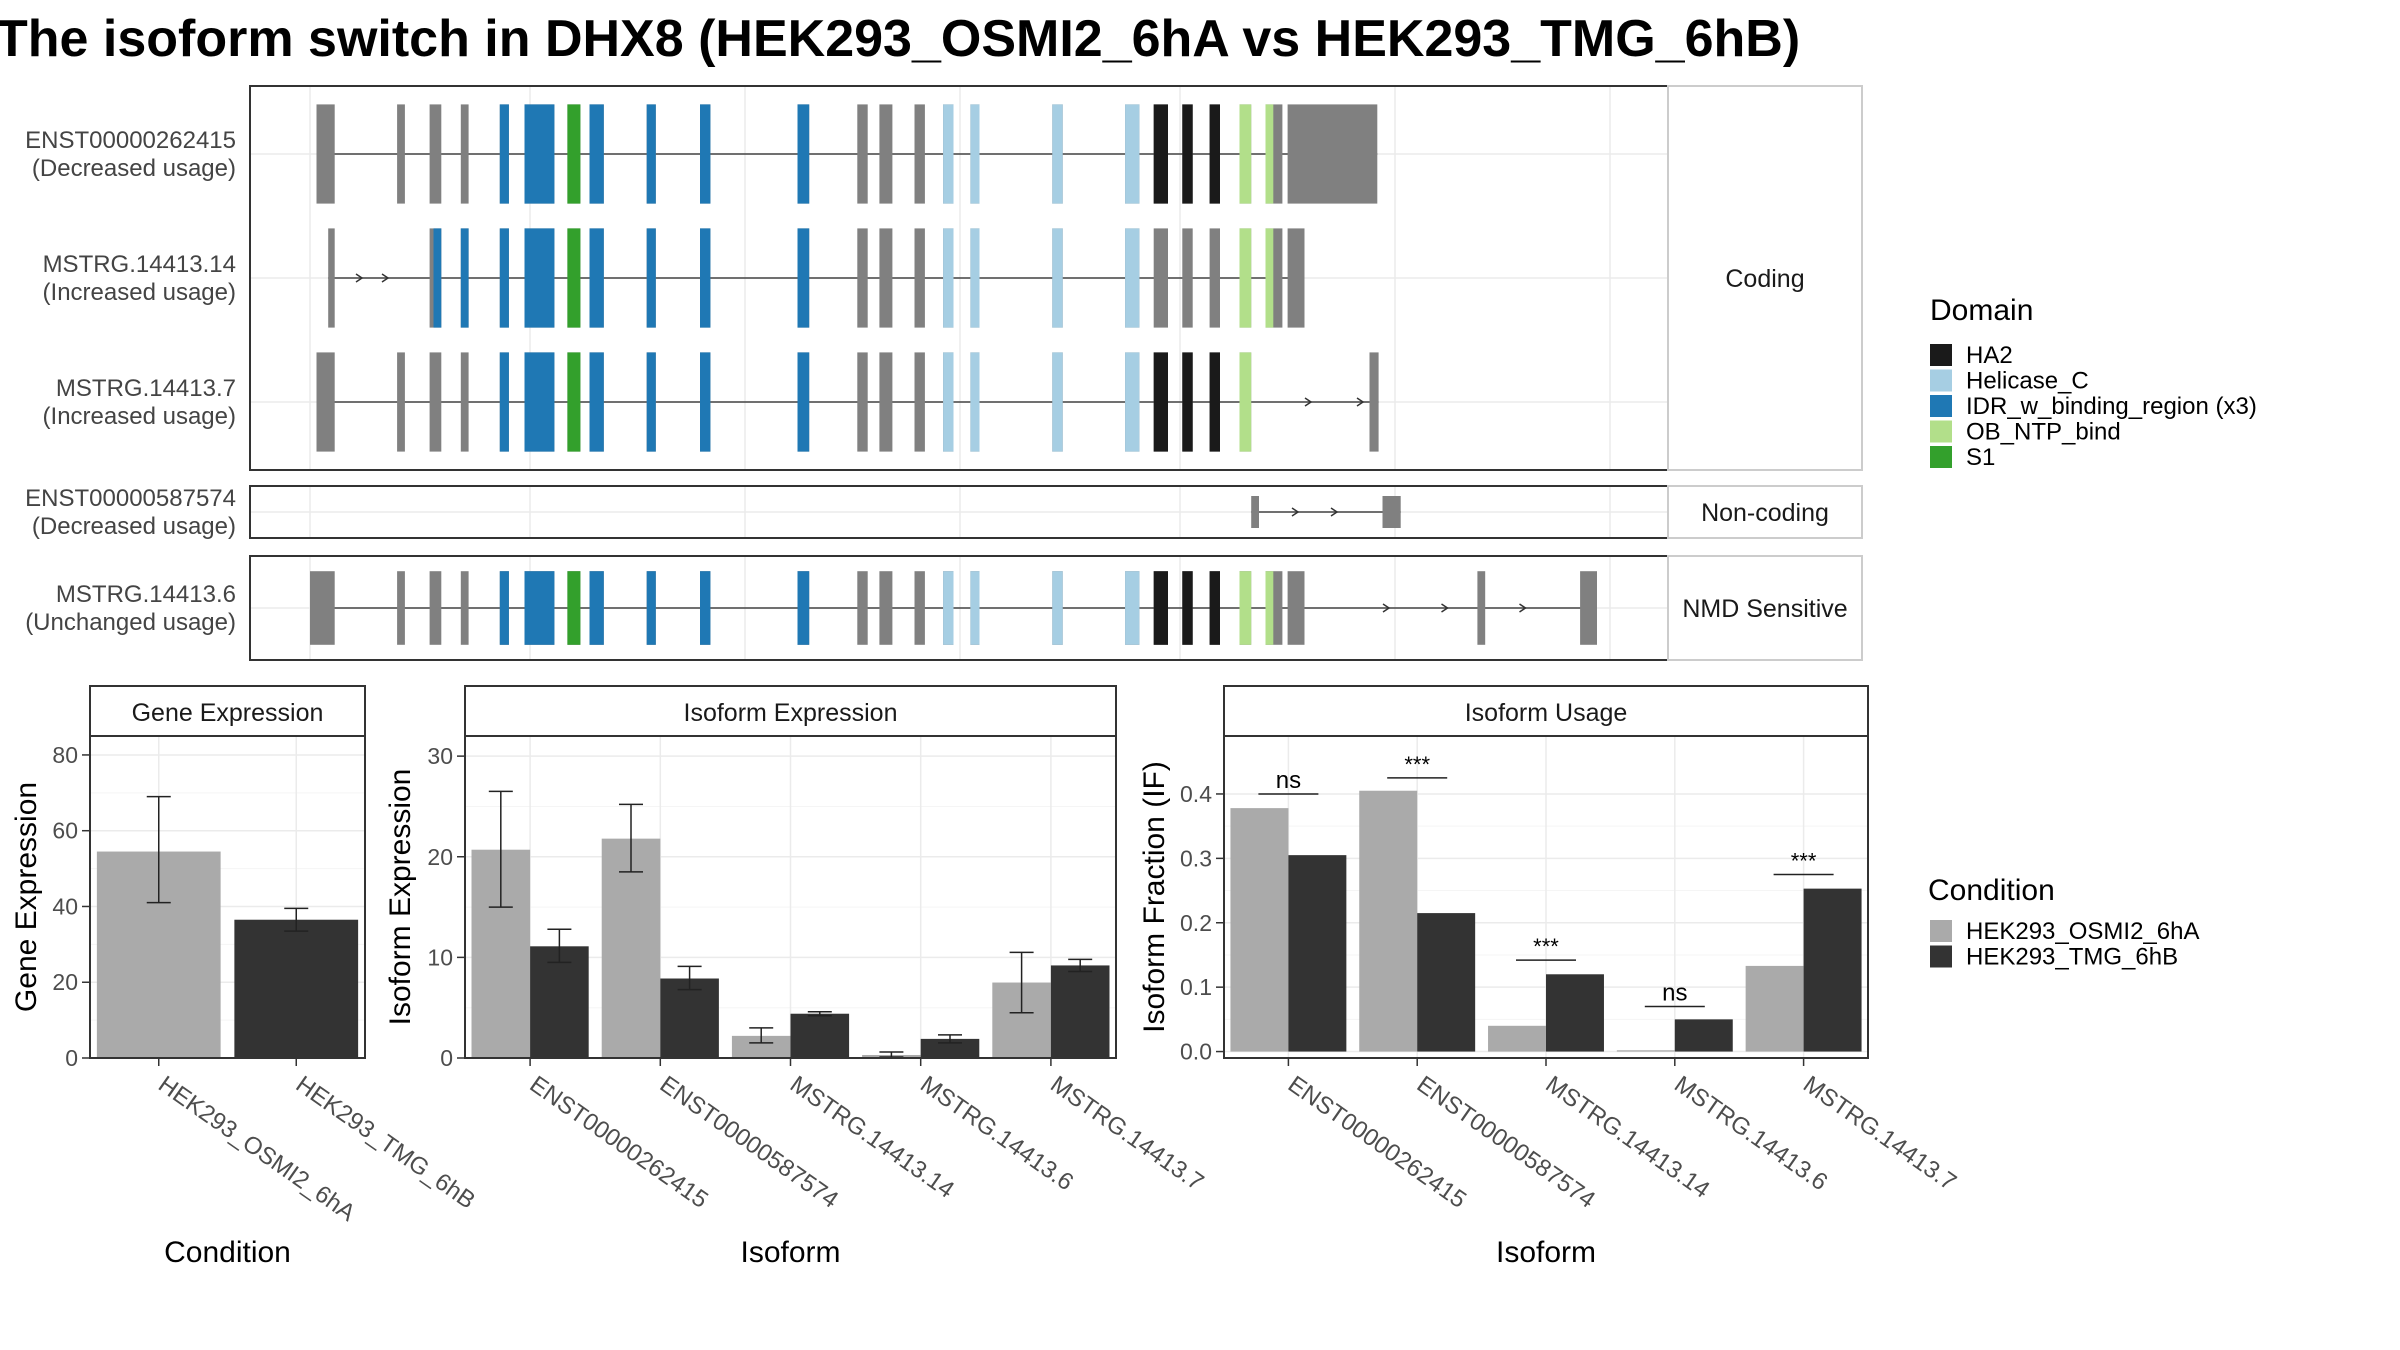 The image size is (2400, 1350). I want to click on facet-label-coding: Coding, so click(1764, 279).